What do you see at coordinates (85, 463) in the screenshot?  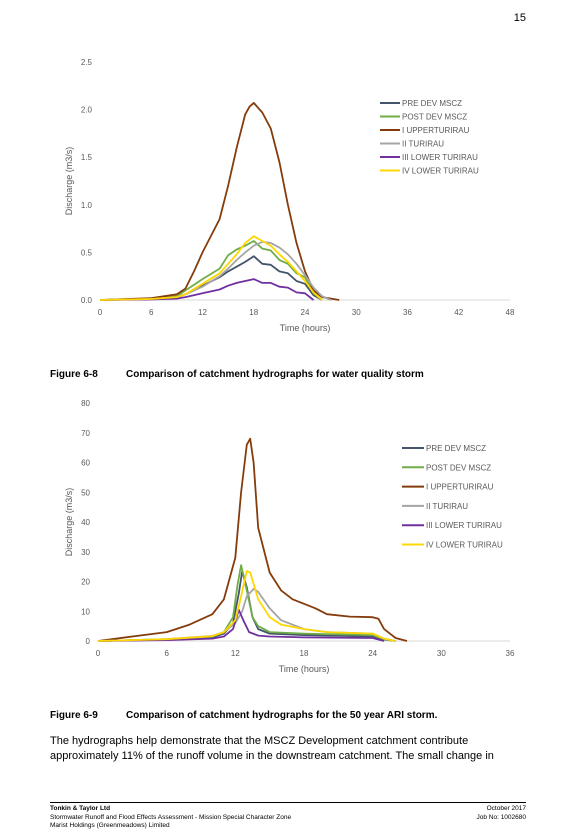 I see `y-tick-label: 60` at bounding box center [85, 463].